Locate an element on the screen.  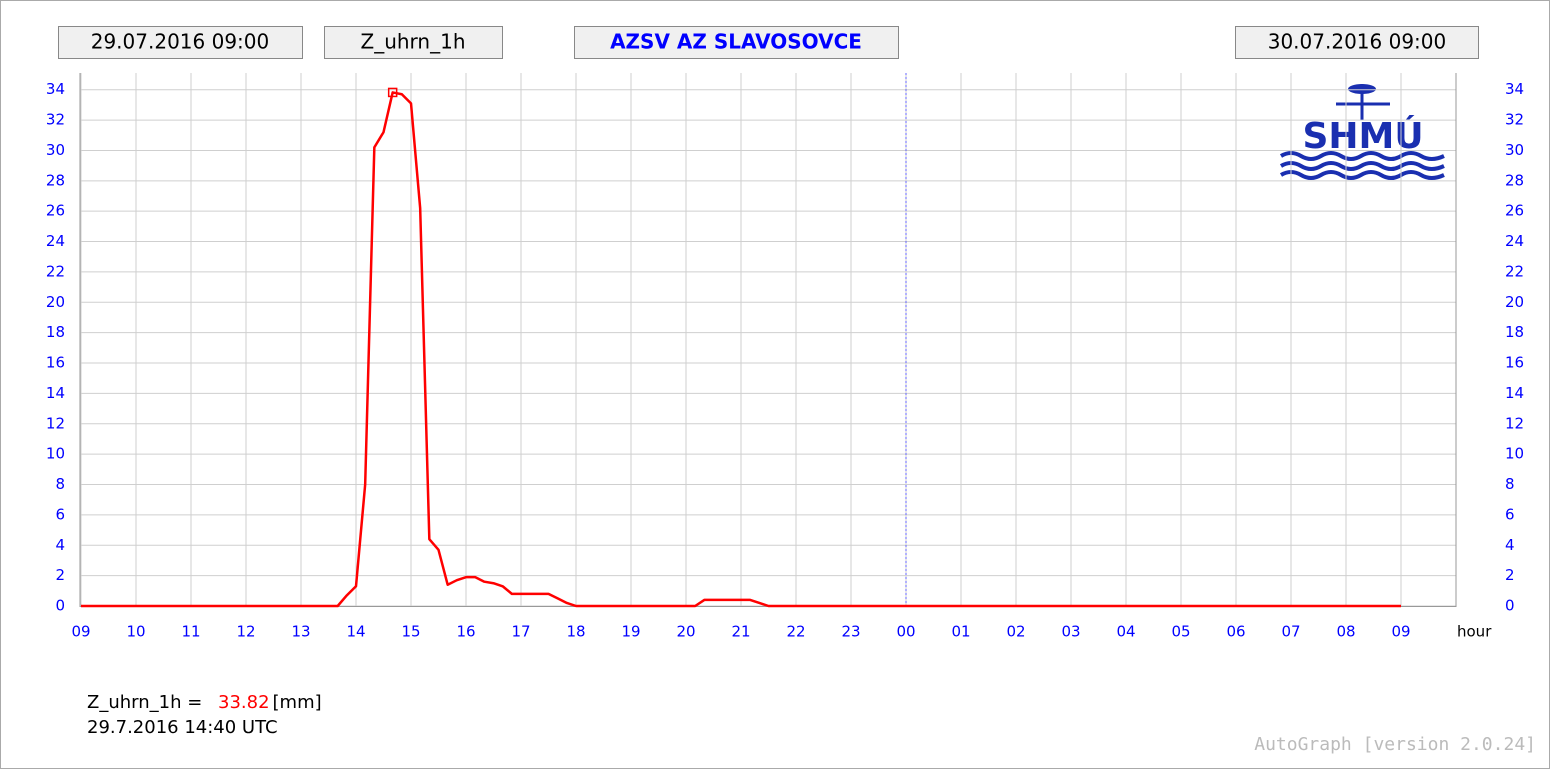
y-tick-label: 14 is located at coordinates (55, 393).